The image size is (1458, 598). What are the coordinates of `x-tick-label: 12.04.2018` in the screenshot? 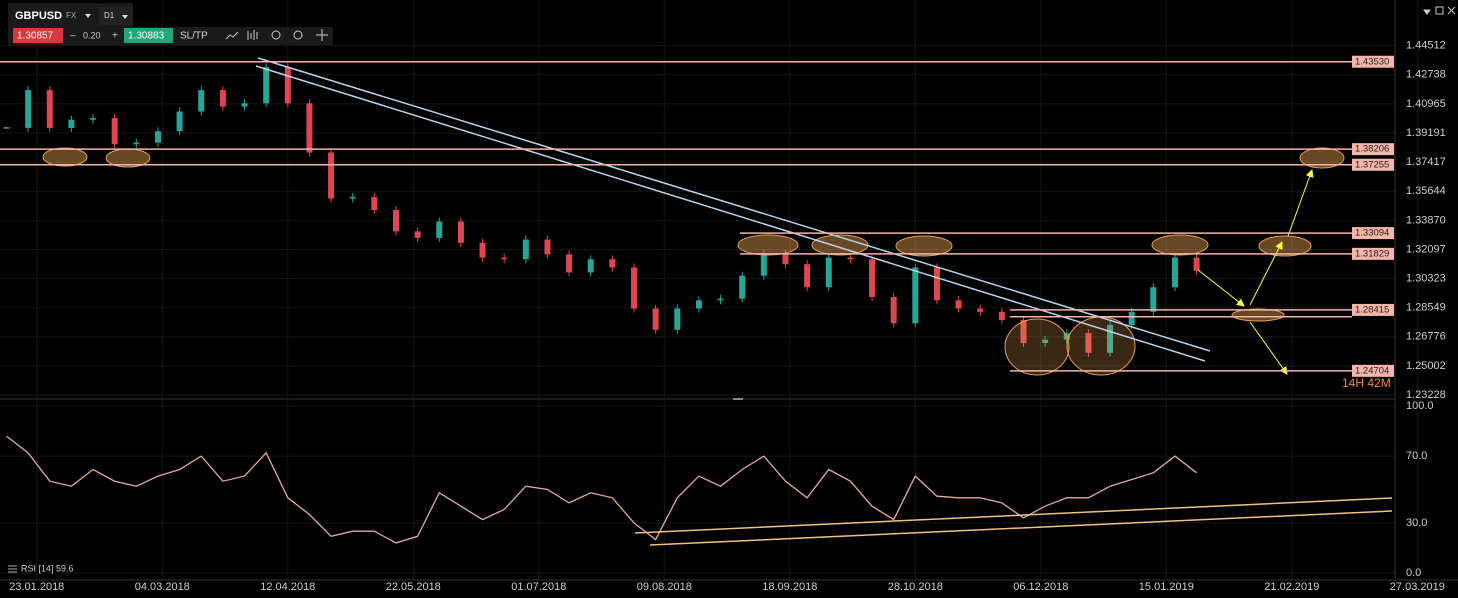 It's located at (287, 587).